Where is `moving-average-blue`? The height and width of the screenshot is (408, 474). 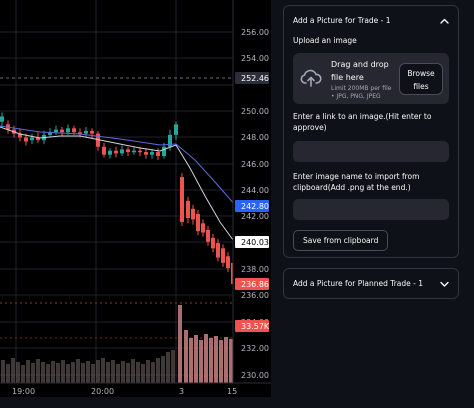
moving-average-blue is located at coordinates (118, 166).